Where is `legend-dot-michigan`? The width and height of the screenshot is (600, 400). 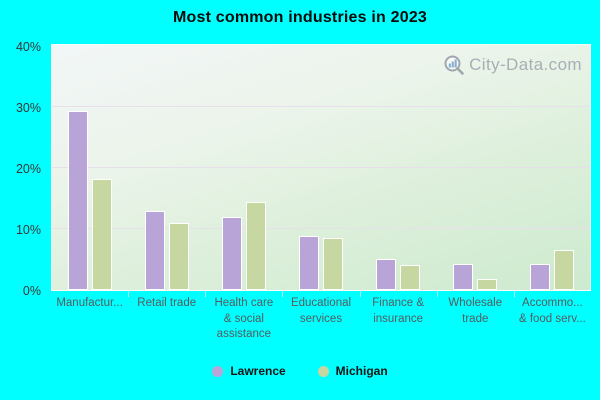
legend-dot-michigan is located at coordinates (323, 371).